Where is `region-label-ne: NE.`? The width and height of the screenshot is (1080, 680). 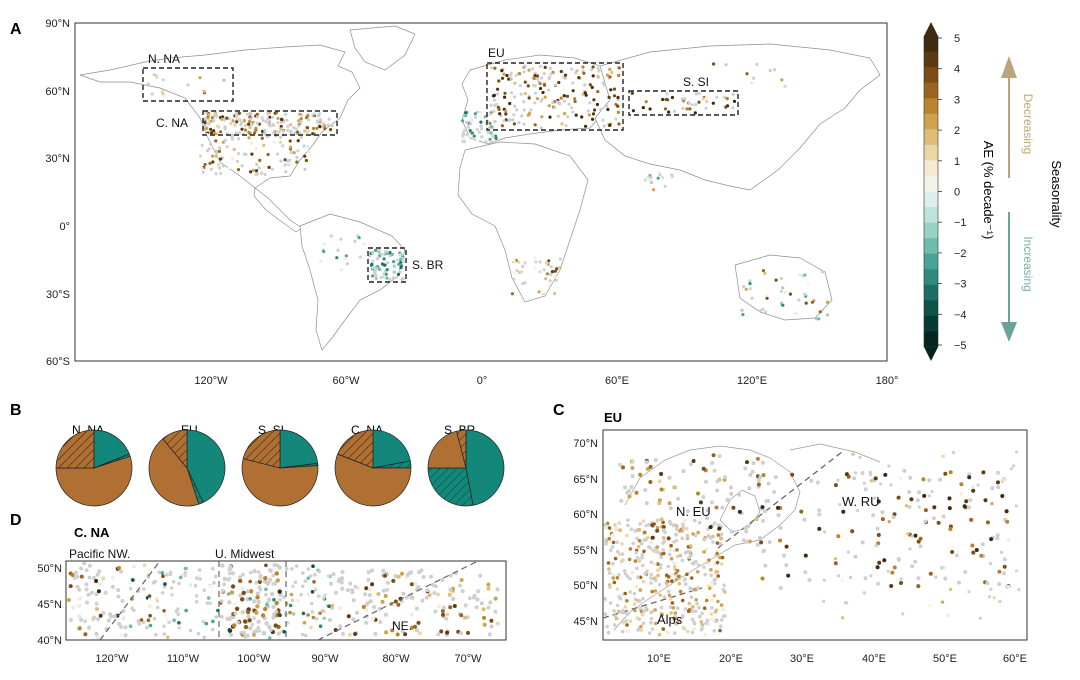
region-label-ne: NE. is located at coordinates (402, 626).